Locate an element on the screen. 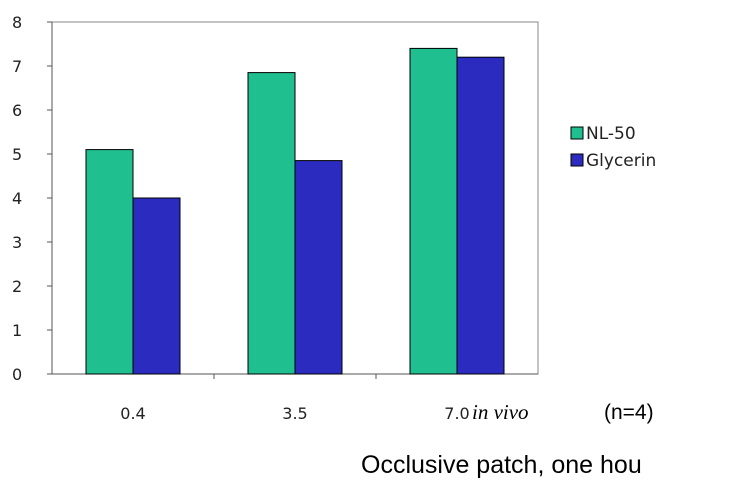 The height and width of the screenshot is (485, 746). x-tick-label: 0.4 is located at coordinates (132, 413).